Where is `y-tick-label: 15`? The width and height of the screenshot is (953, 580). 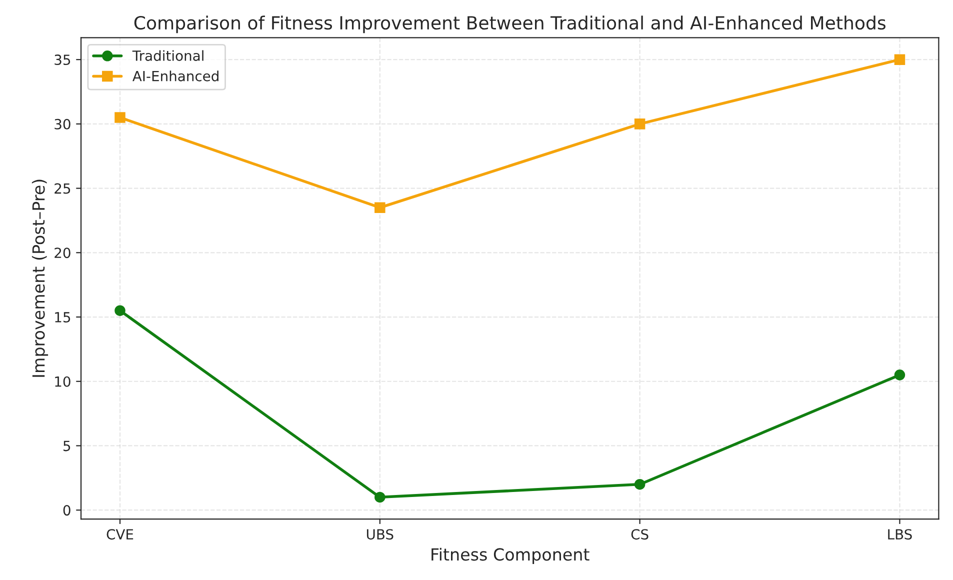 y-tick-label: 15 is located at coordinates (62, 317).